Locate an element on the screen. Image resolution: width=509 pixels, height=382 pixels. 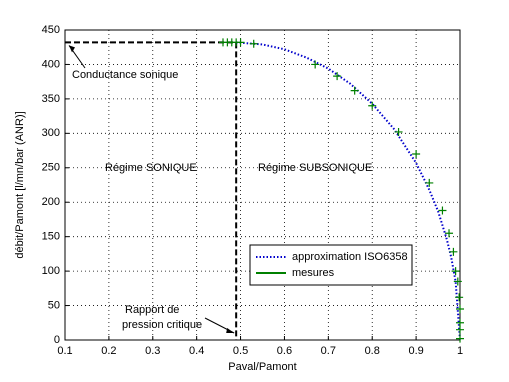
legend-label: approximation ISO6358 is located at coordinates (350, 257).